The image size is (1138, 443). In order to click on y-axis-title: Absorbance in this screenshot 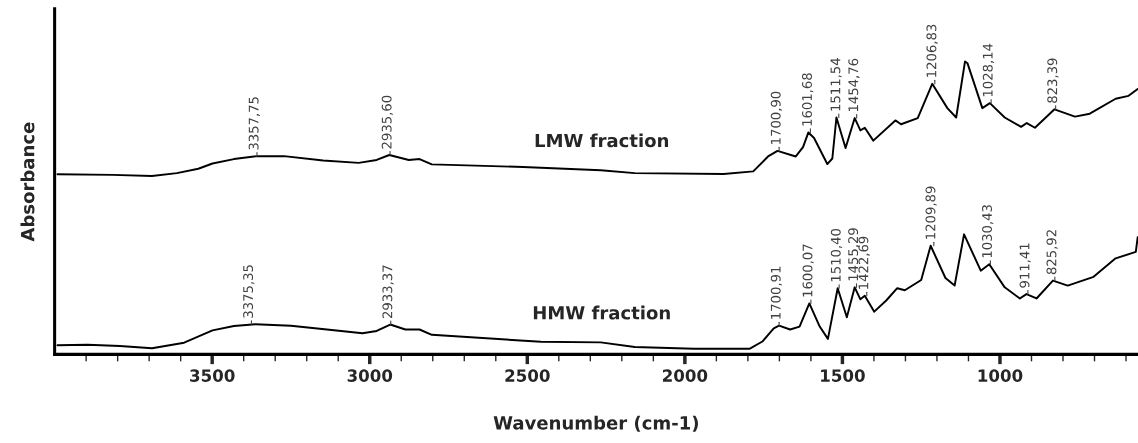, I will do `click(27, 182)`.